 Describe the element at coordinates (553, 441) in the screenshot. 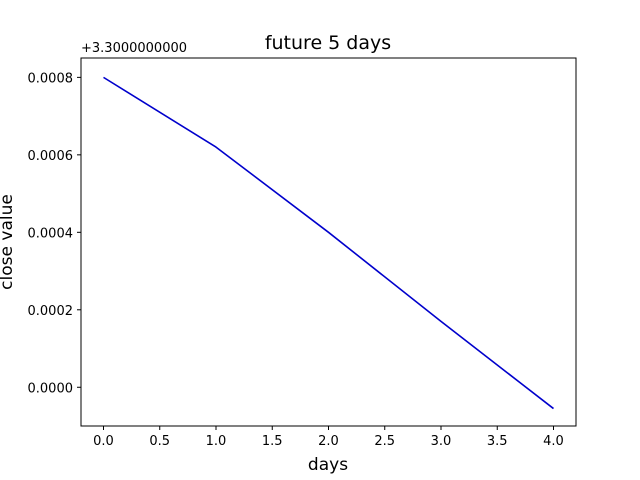

I see `x-tick-label: 4.0` at that location.